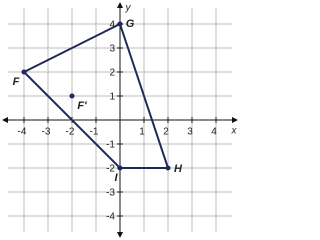  I want to click on point, so click(72, 96).